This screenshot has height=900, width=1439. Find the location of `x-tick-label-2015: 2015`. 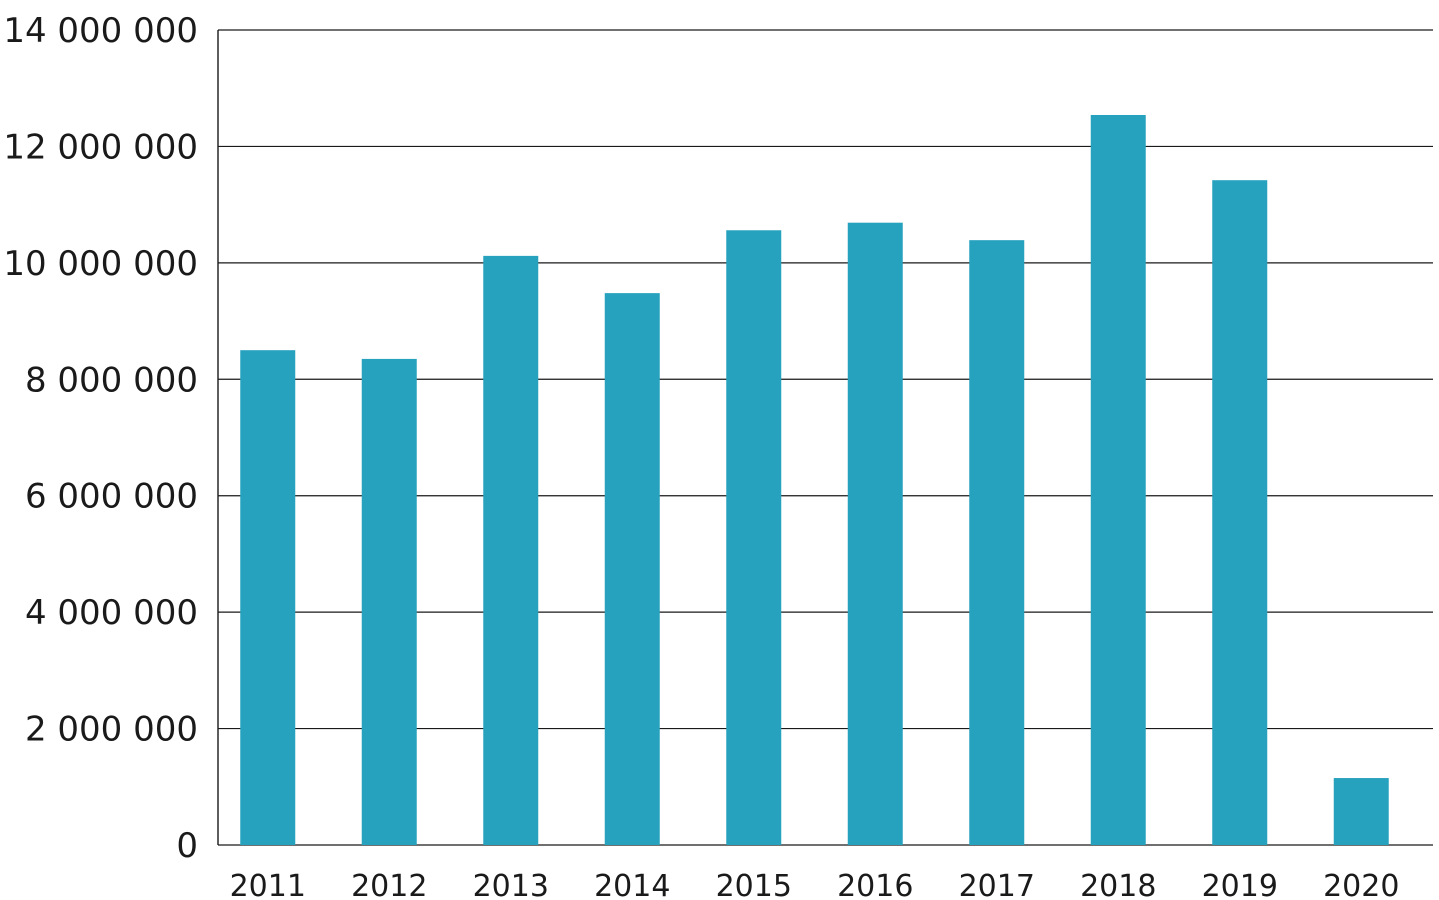

x-tick-label-2015: 2015 is located at coordinates (754, 884).